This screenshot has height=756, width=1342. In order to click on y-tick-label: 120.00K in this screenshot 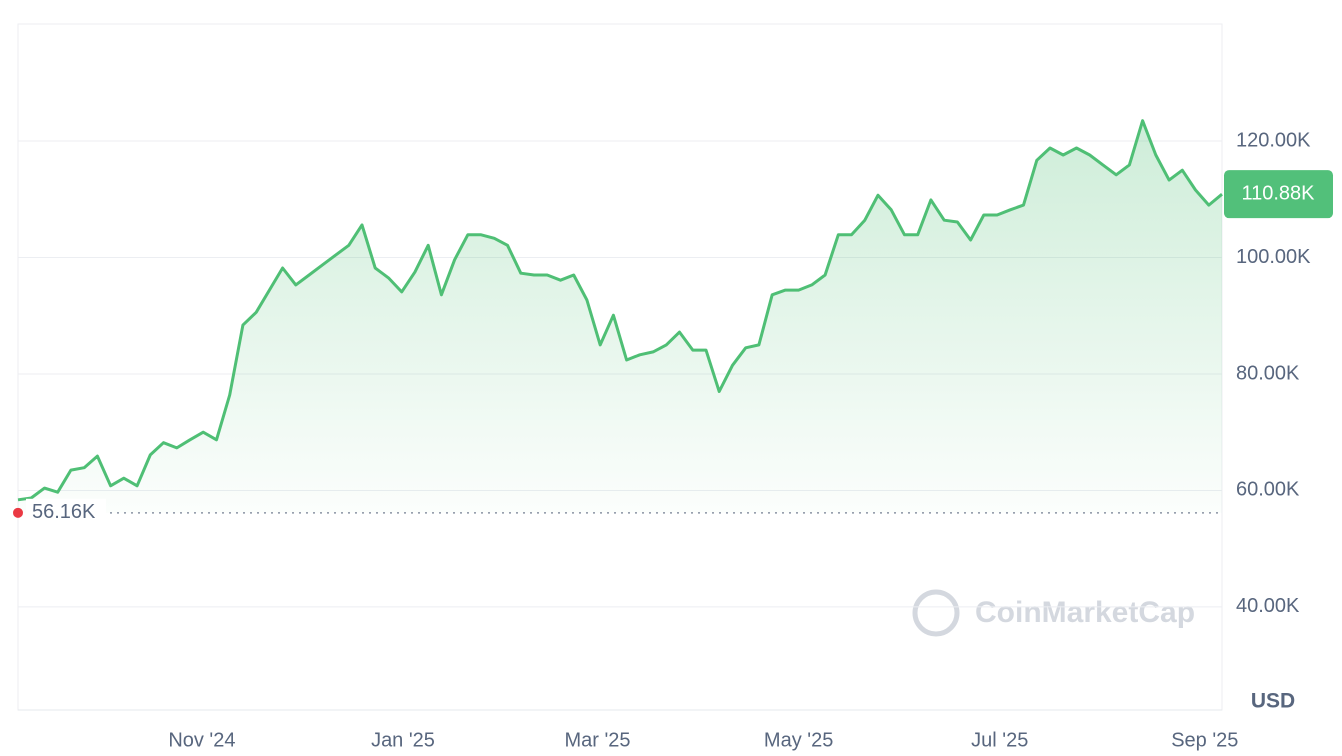, I will do `click(1273, 140)`.